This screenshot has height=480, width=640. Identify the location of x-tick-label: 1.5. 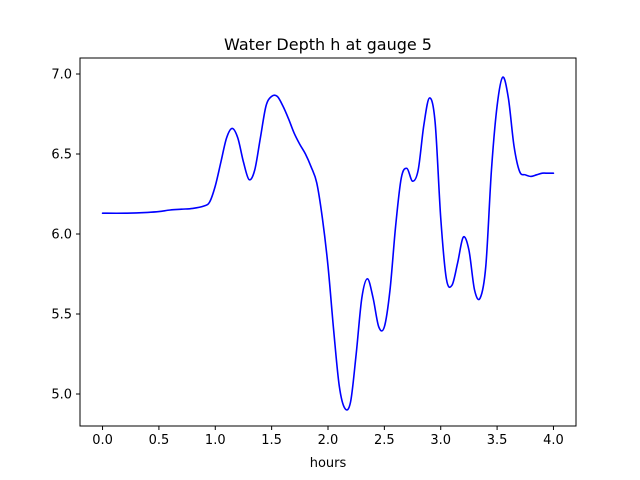
(271, 440).